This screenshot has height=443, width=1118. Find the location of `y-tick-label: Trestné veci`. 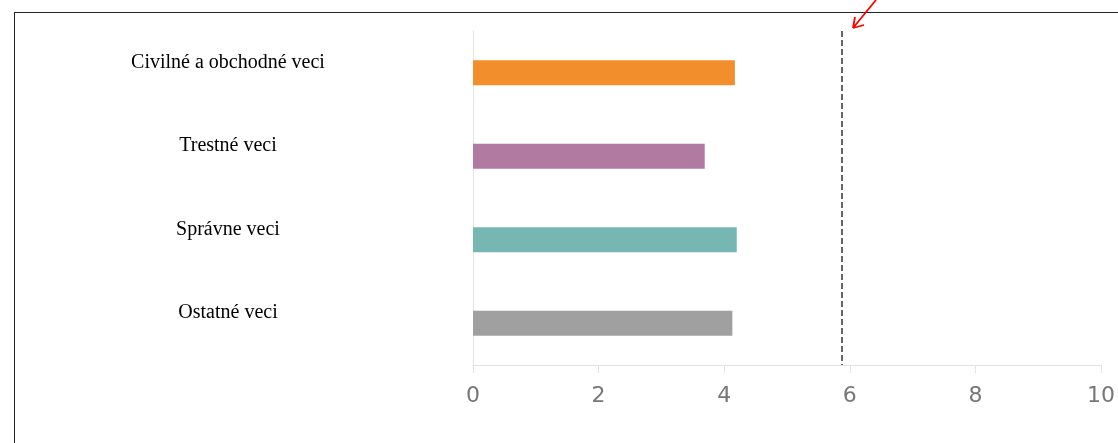

y-tick-label: Trestné veci is located at coordinates (228, 144).